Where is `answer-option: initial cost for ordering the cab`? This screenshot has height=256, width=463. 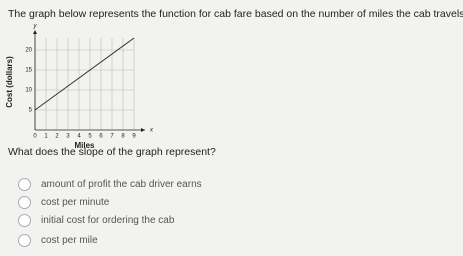 answer-option: initial cost for ordering the cab is located at coordinates (96, 220).